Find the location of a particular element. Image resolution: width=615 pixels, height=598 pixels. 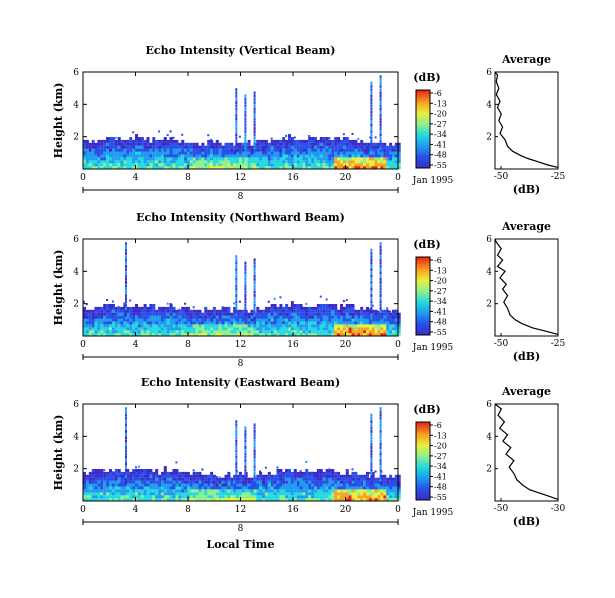

heatmap-cells is located at coordinates (242, 289).